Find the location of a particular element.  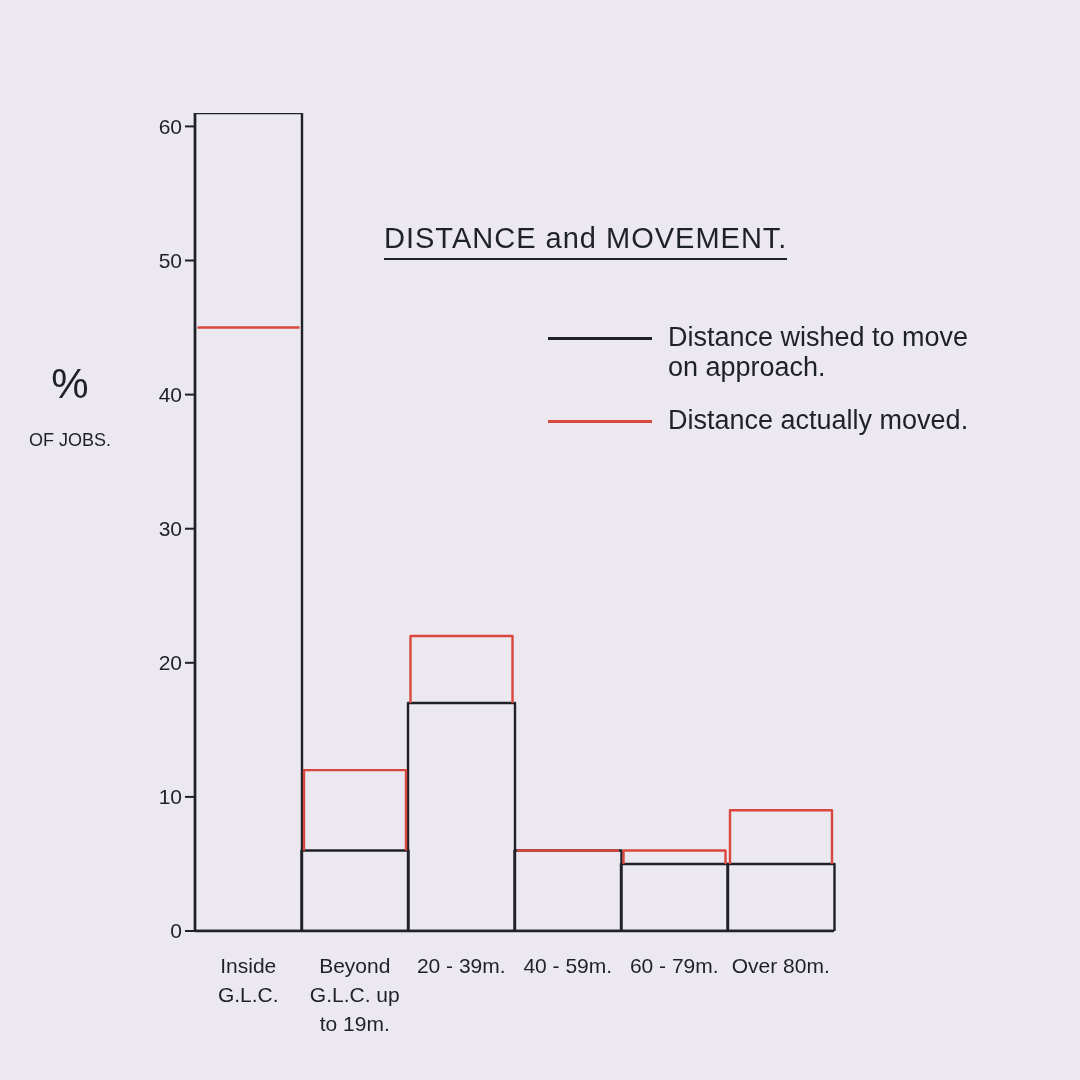

y-tick-label: 60 is located at coordinates (170, 126).